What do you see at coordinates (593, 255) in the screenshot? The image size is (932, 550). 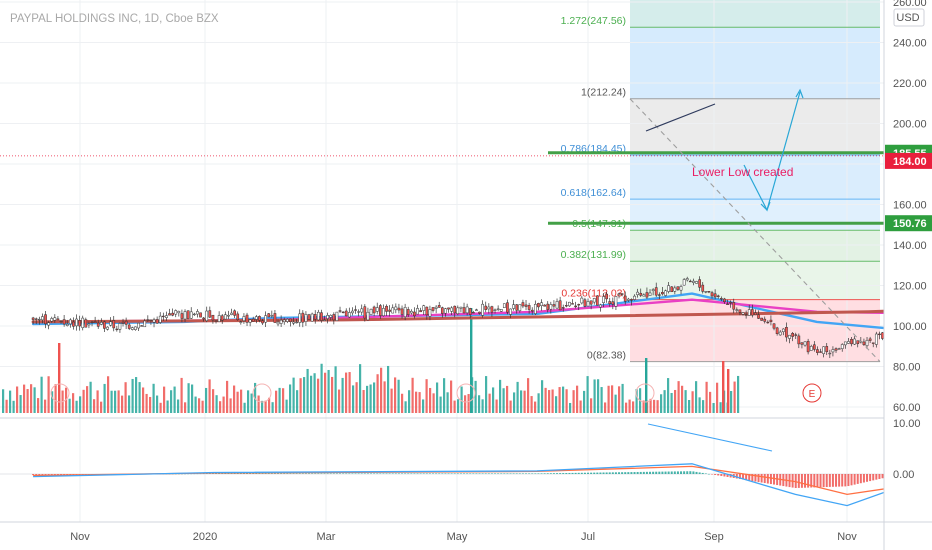 I see `fib-label-5: 0.382(131.99)` at bounding box center [593, 255].